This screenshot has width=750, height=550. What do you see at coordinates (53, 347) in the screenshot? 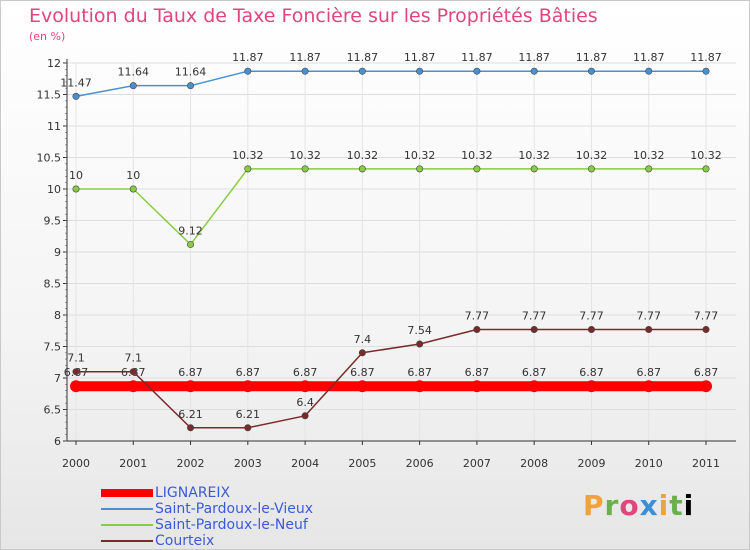
I see `y-tick-label: 7.5` at bounding box center [53, 347].